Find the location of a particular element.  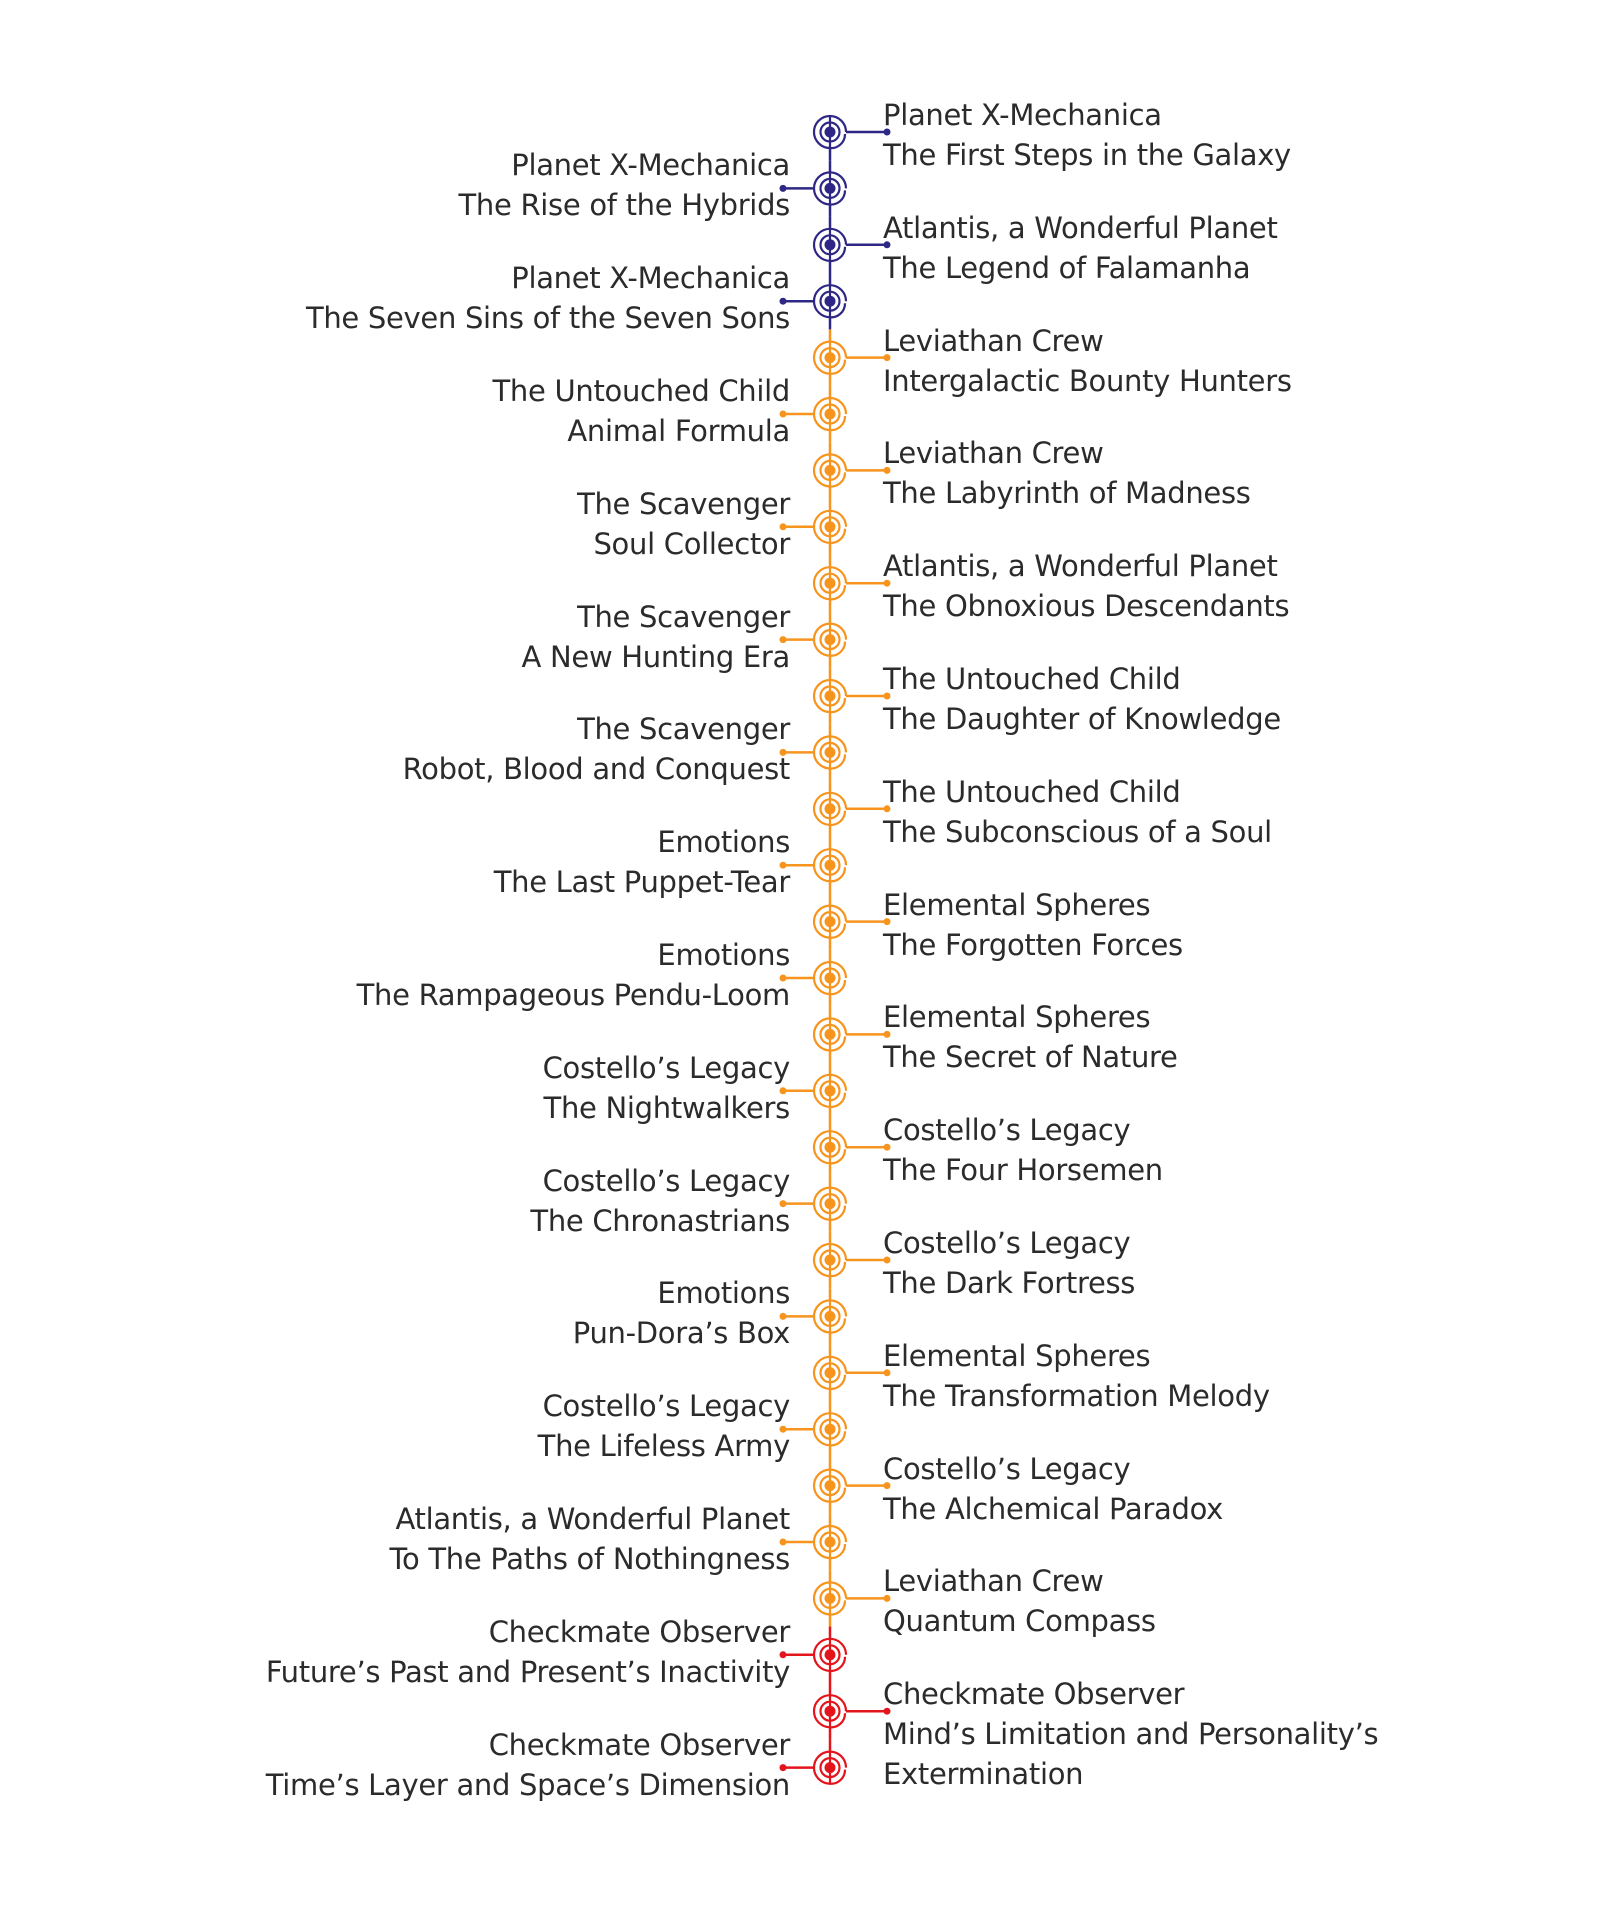

timeline-label: Costello’s Legacy The Nightwalkers is located at coordinates (667, 1088).